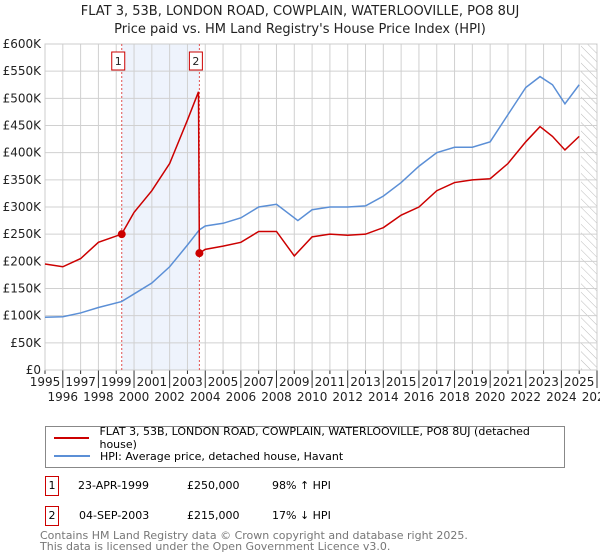 The height and width of the screenshot is (560, 600). I want to click on x-tick-label: 2018, so click(454, 397).